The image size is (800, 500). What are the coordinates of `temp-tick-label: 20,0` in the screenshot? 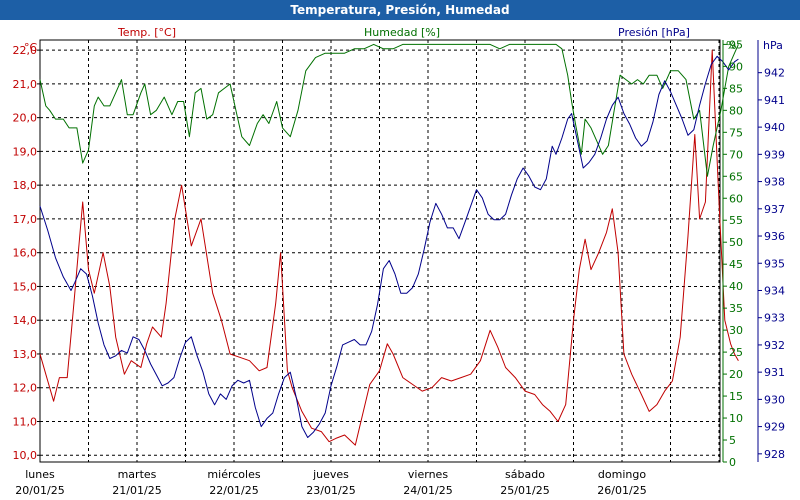 It's located at (25, 118).